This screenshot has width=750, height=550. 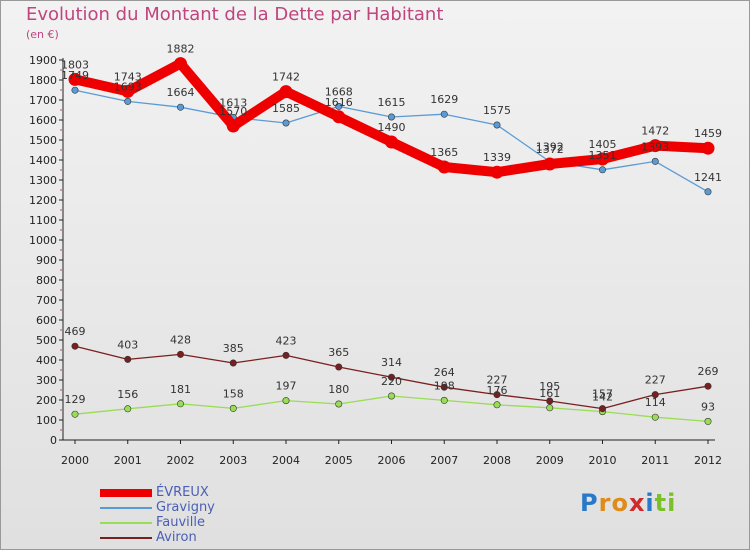 I want to click on data-label: 1575, so click(x=497, y=110).